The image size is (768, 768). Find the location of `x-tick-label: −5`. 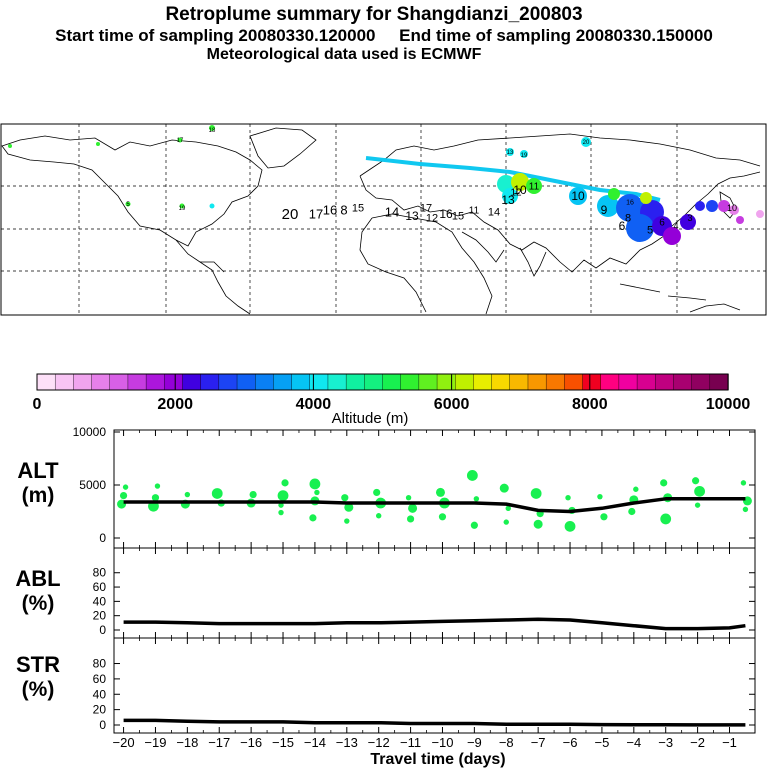

x-tick-label: −5 is located at coordinates (602, 742).